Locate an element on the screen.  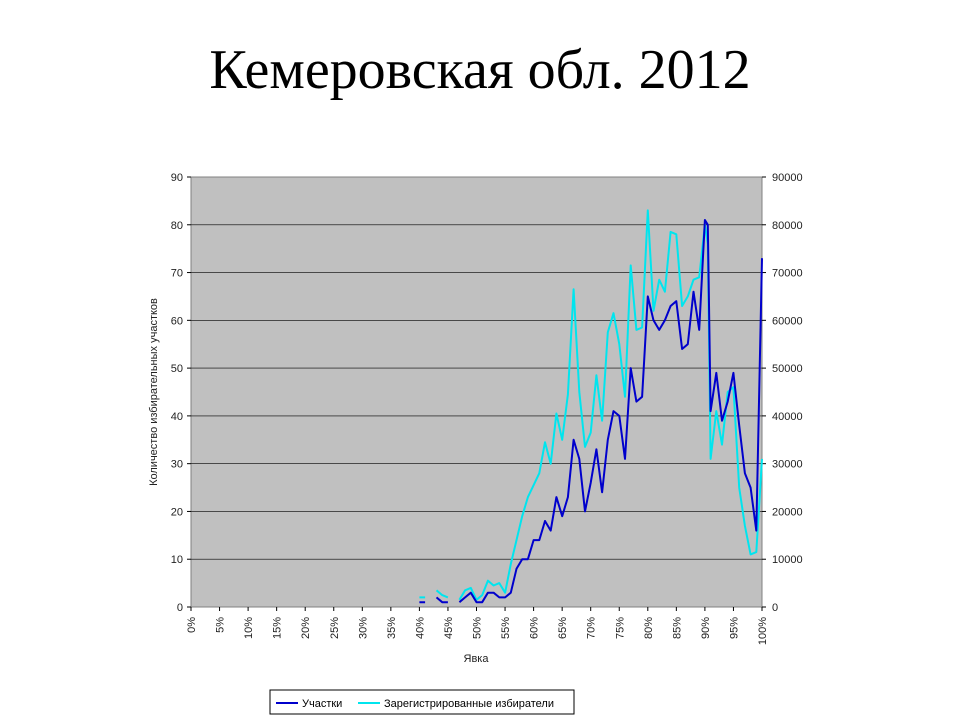
y2-tick-label: 20000 is located at coordinates (787, 512).